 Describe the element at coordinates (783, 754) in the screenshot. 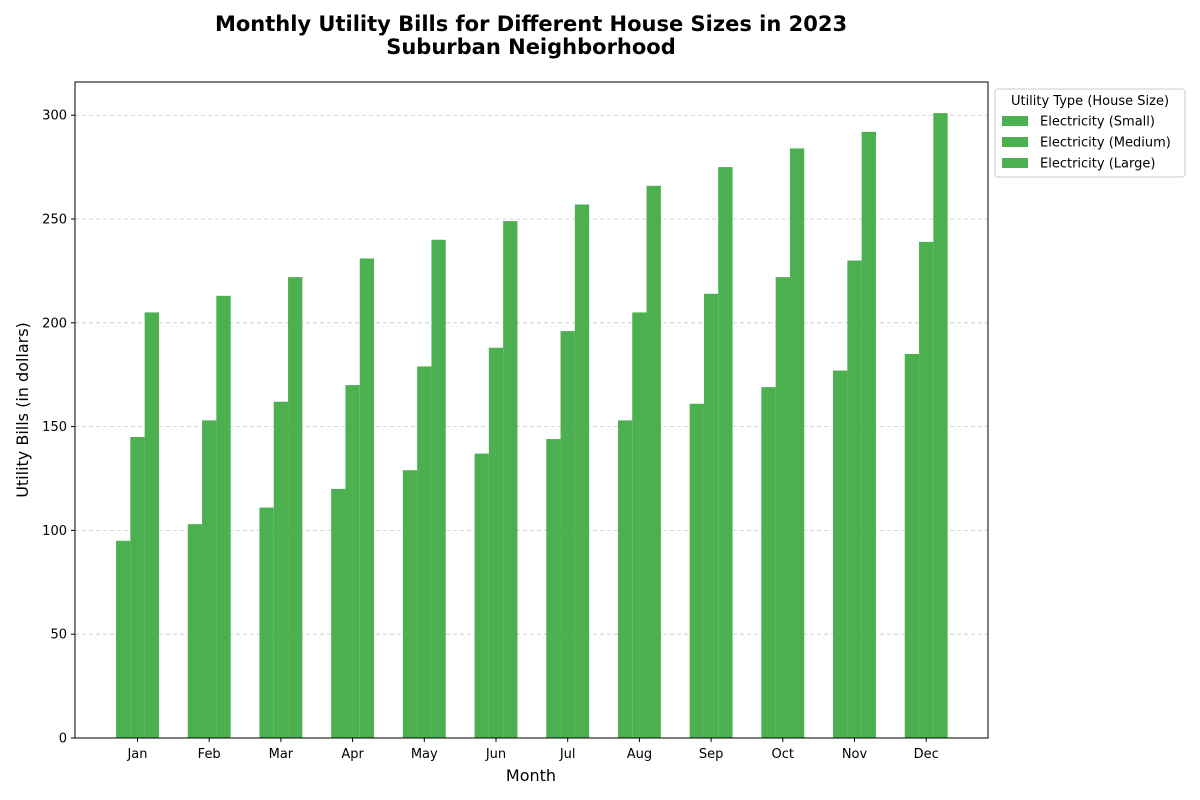

I see `x-tick-label: Oct` at that location.